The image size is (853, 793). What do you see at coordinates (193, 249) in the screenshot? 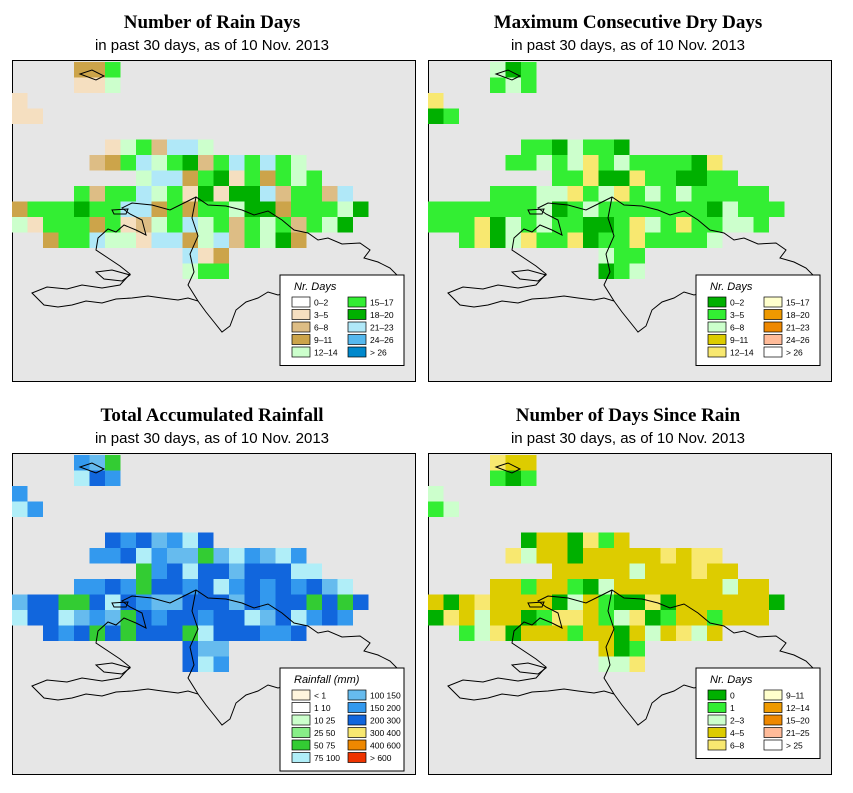
I see `national-border` at bounding box center [193, 249].